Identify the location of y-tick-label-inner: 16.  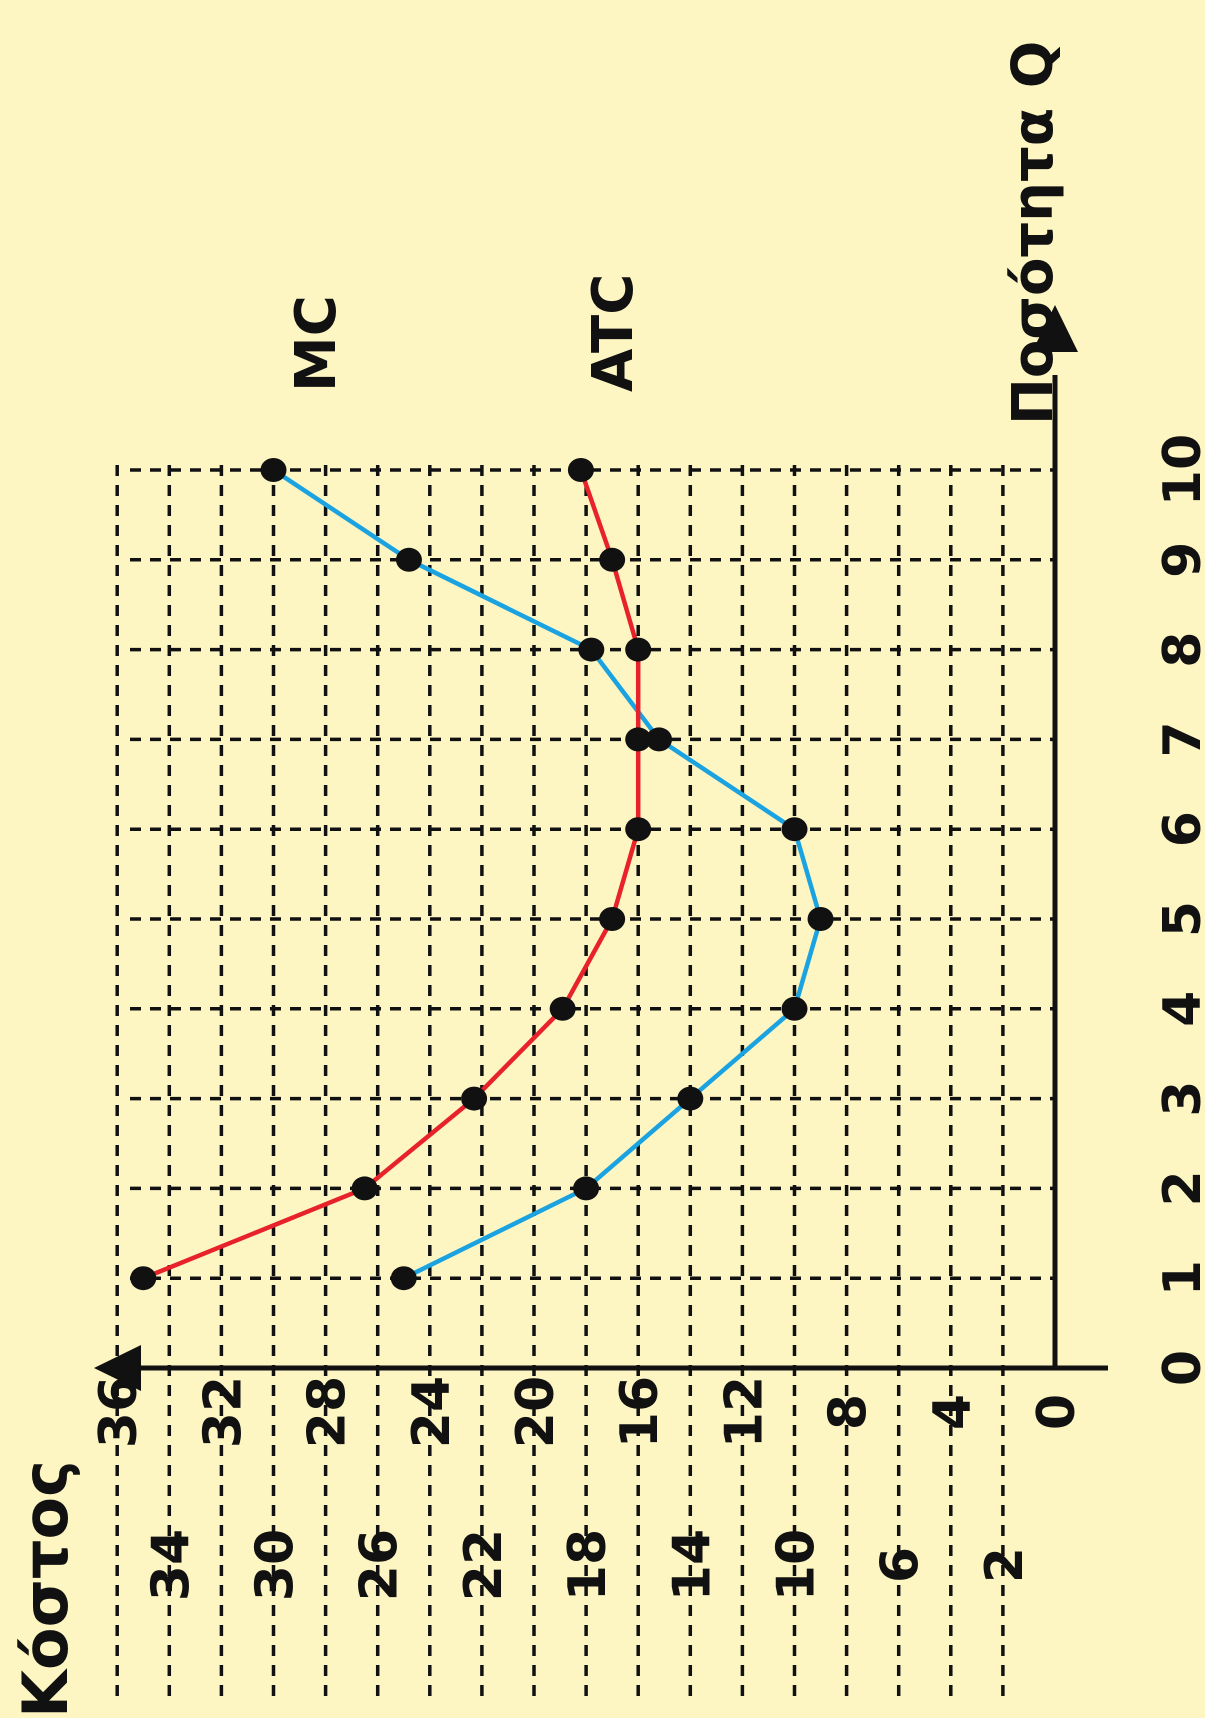
(640, 1412).